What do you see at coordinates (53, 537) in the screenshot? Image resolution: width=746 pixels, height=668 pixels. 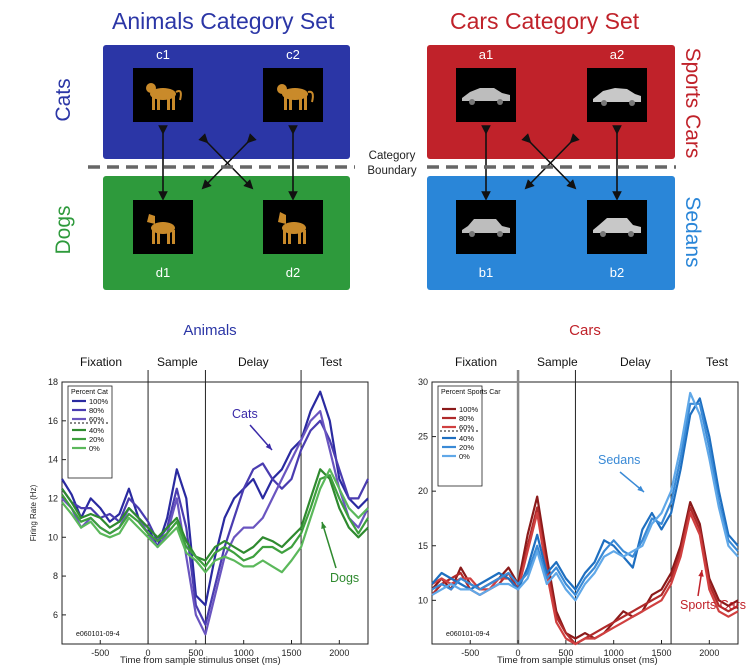 I see `animals-ytick-label: 10` at bounding box center [53, 537].